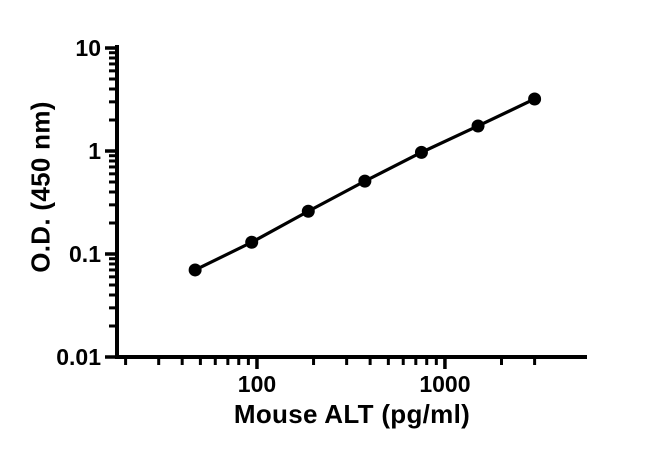  I want to click on y-axis-title: O.D. (450 nm), so click(40, 187).